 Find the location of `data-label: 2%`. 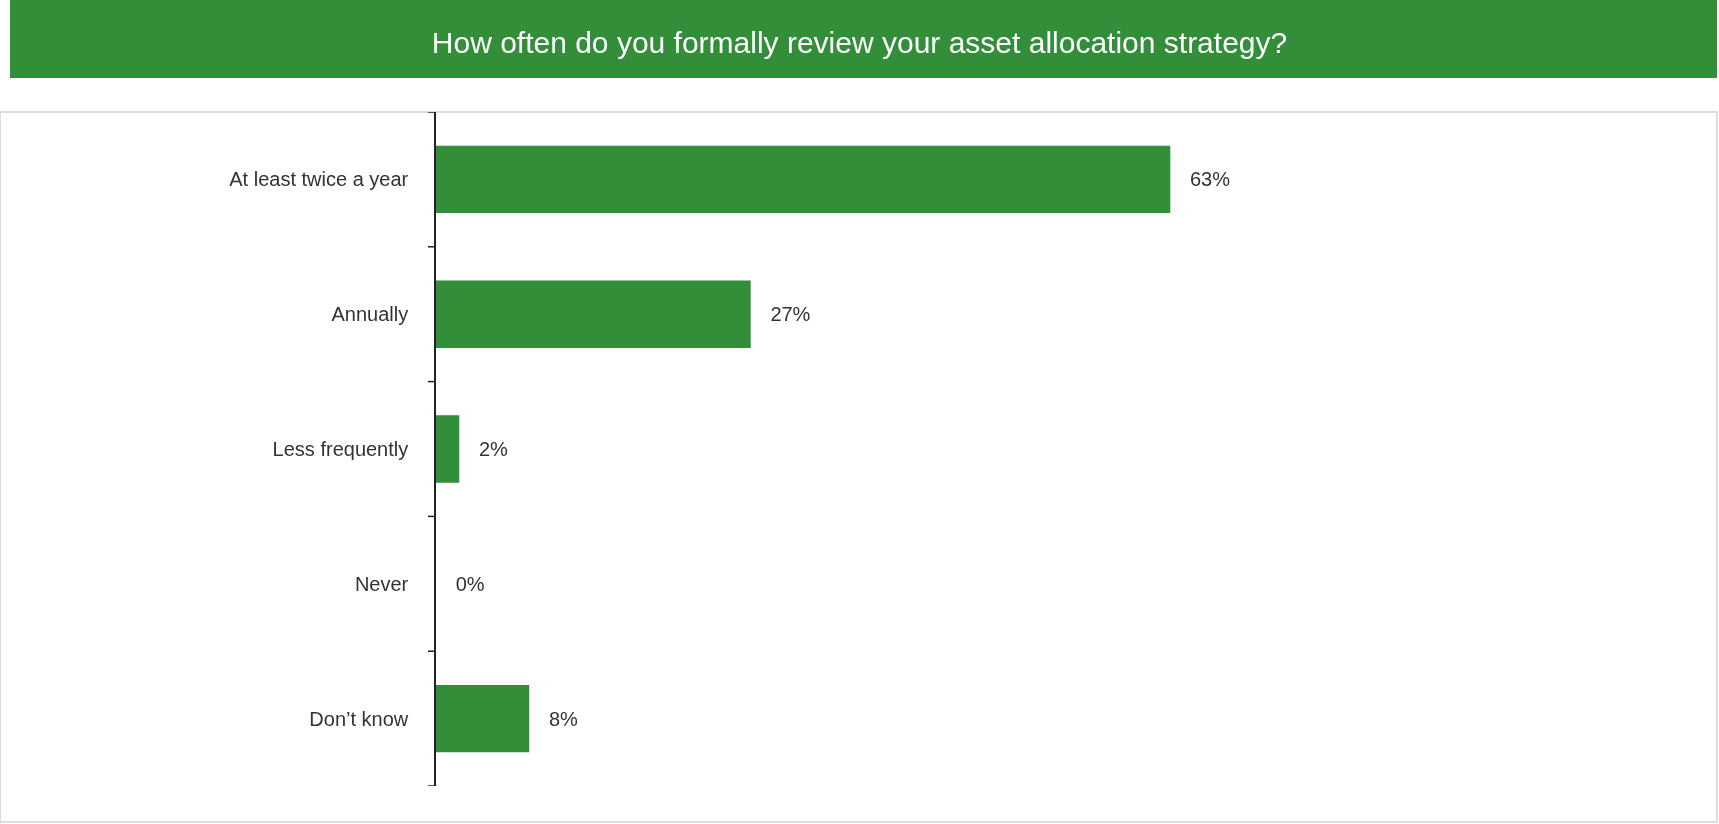

data-label: 2% is located at coordinates (485, 449).